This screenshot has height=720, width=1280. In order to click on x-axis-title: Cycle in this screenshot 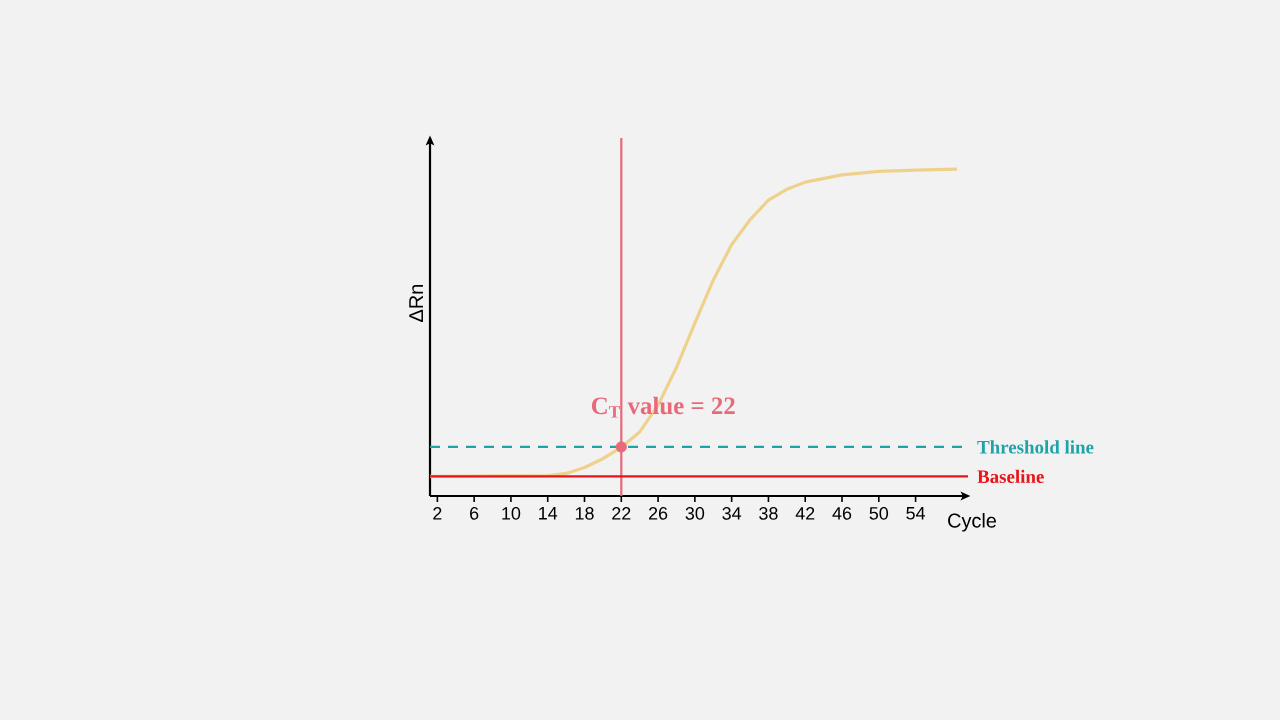, I will do `click(972, 522)`.